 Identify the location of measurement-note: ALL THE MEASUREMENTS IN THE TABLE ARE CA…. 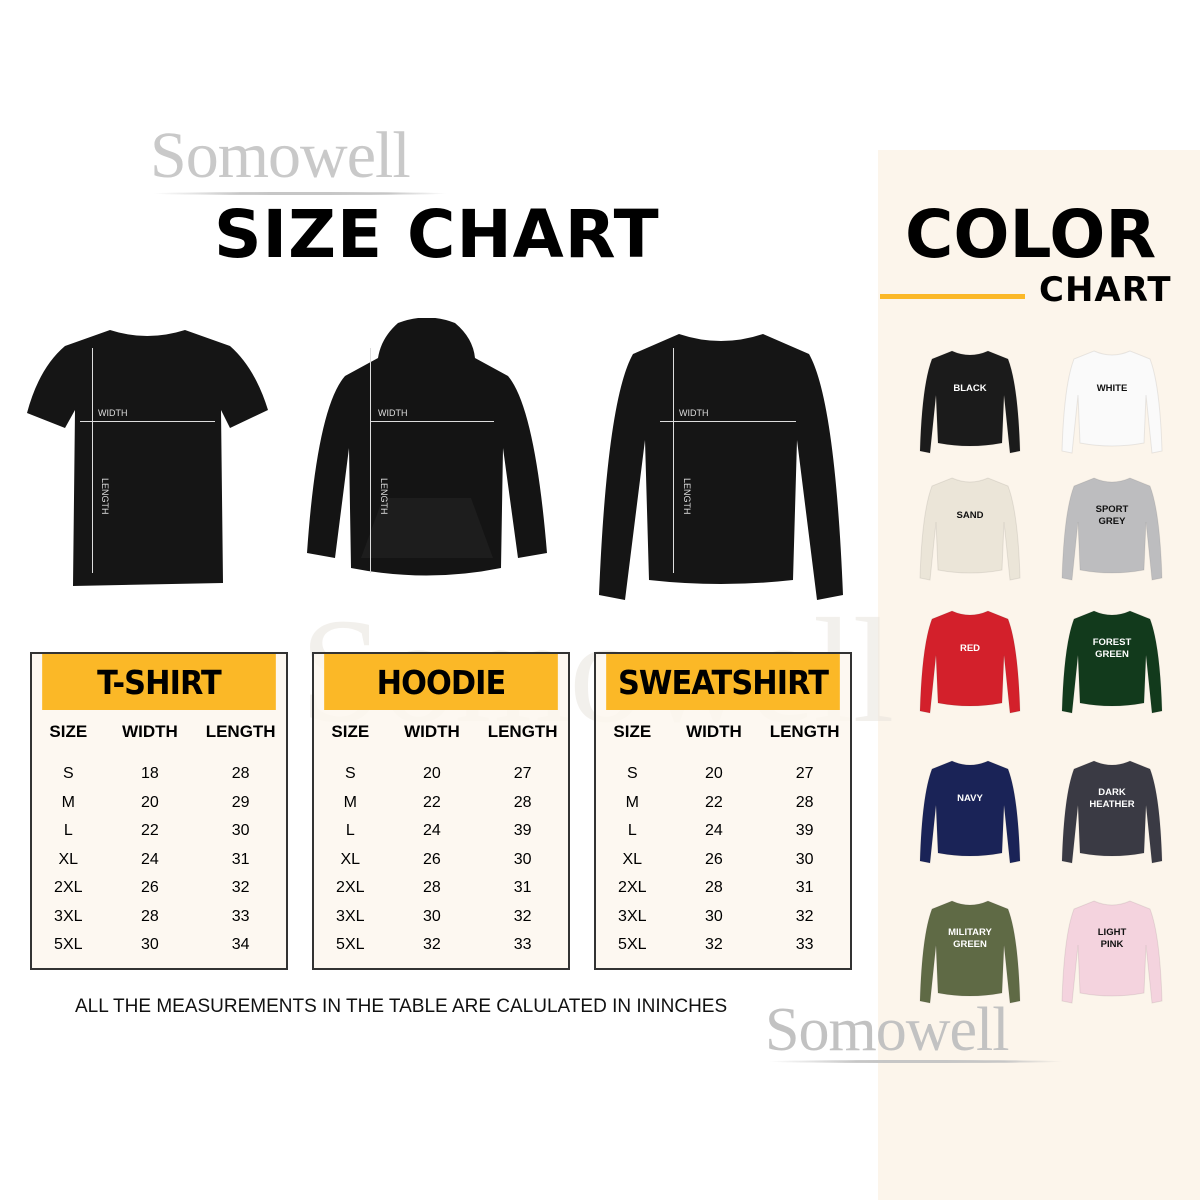
(401, 1006).